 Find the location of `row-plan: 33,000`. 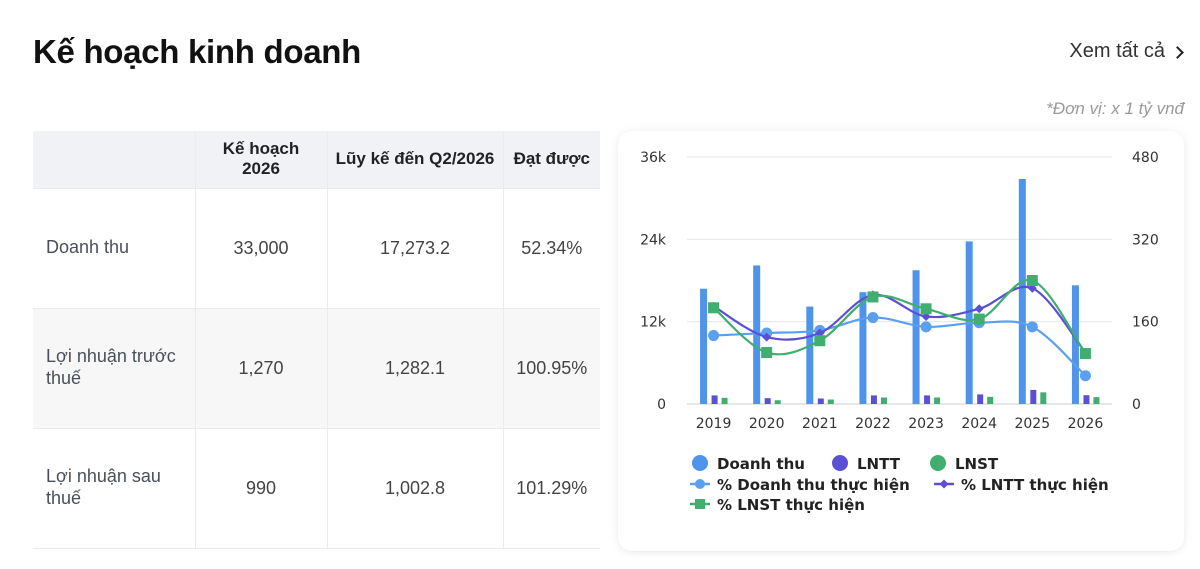

row-plan: 33,000 is located at coordinates (260, 247).